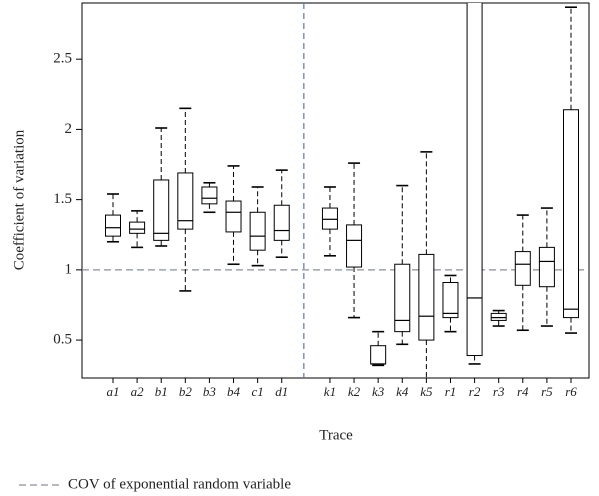 Image resolution: width=599 pixels, height=496 pixels. I want to click on x-tick-label: b4, so click(234, 391).